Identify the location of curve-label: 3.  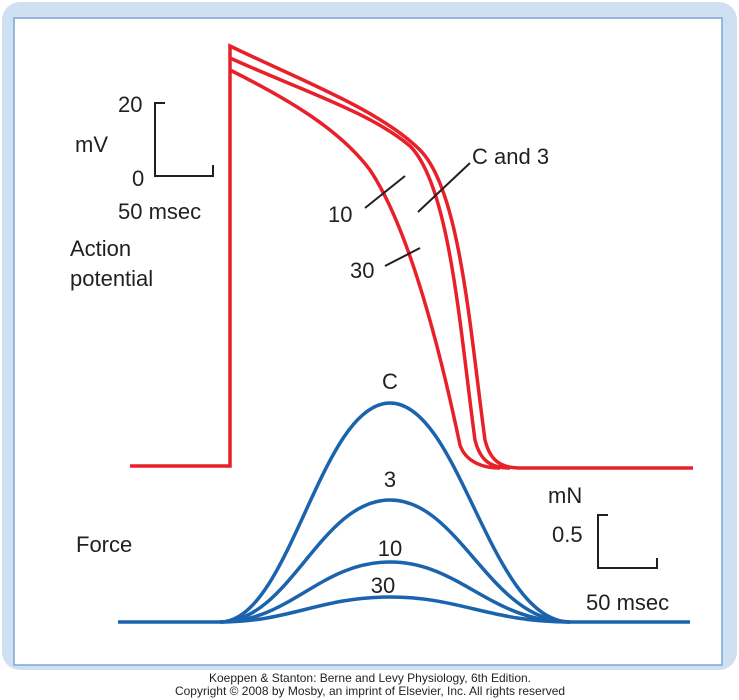
(390, 479).